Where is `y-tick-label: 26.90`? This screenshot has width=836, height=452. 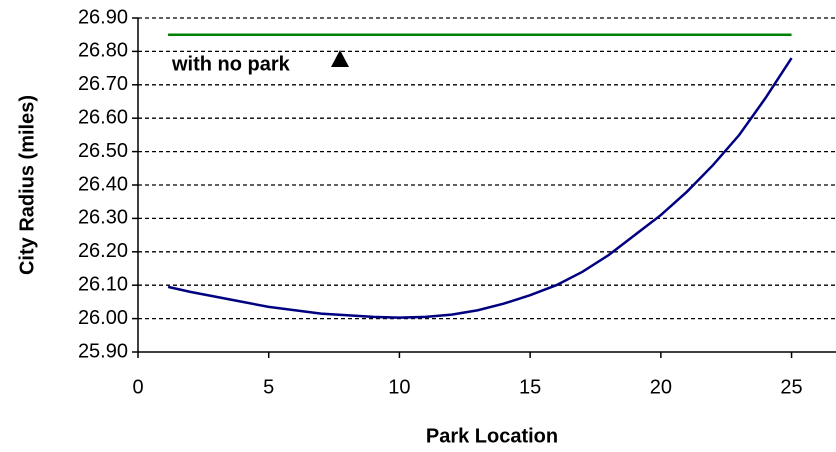
y-tick-label: 26.90 is located at coordinates (103, 17).